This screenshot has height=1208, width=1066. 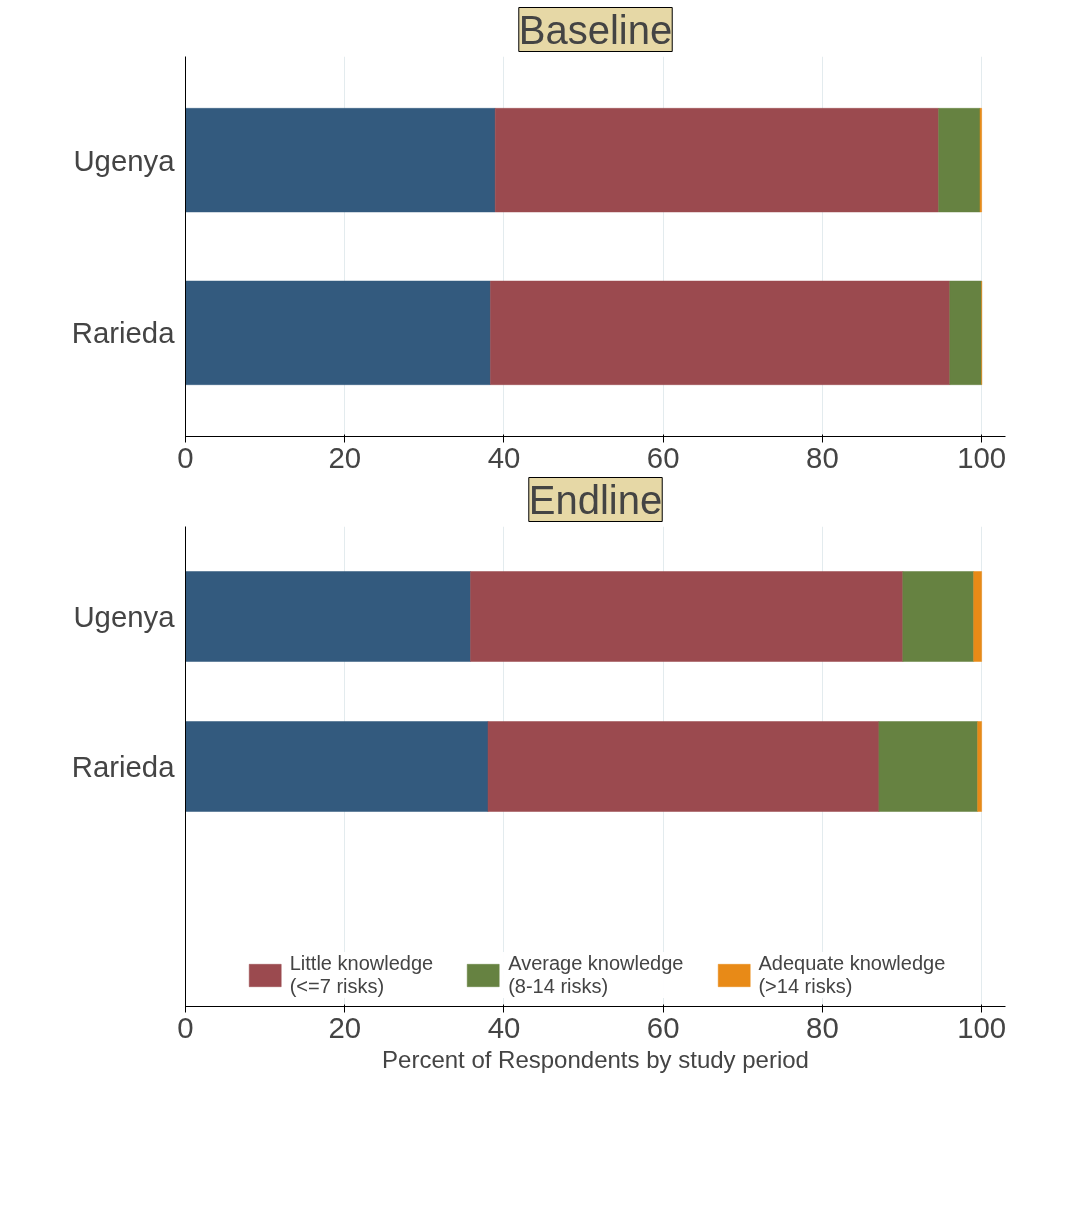 What do you see at coordinates (595, 1059) in the screenshot?
I see `x-axis-title: Percent of Respondents by study period` at bounding box center [595, 1059].